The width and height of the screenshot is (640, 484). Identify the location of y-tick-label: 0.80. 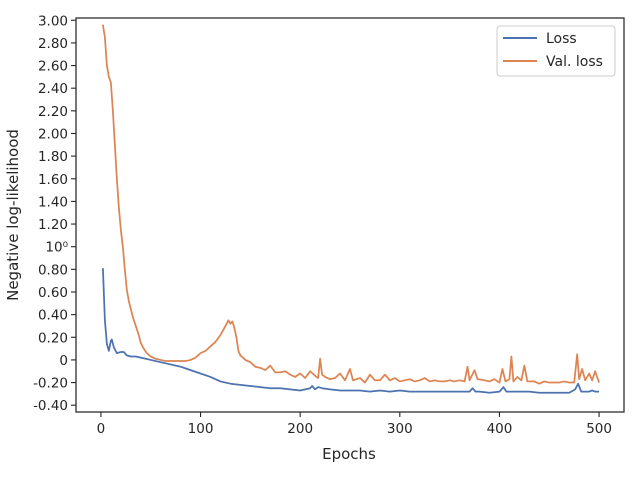
(53, 270).